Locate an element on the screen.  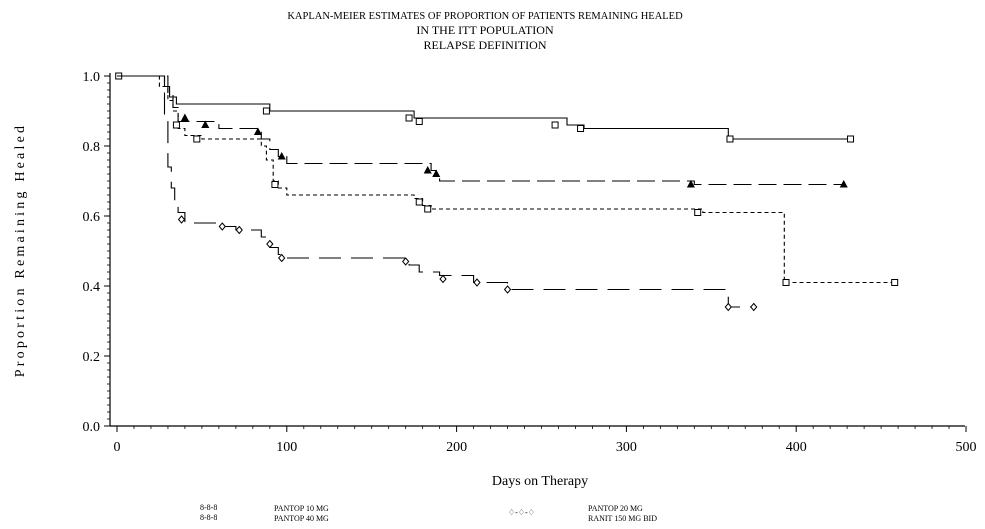
y-tick-label: 0.0 is located at coordinates (92, 427).